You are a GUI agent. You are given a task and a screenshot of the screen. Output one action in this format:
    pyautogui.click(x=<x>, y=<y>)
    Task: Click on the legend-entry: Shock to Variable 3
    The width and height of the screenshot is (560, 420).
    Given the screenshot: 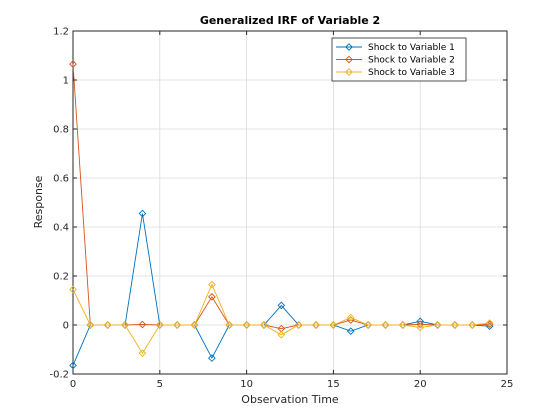 What is the action you would take?
    pyautogui.click(x=395, y=73)
    